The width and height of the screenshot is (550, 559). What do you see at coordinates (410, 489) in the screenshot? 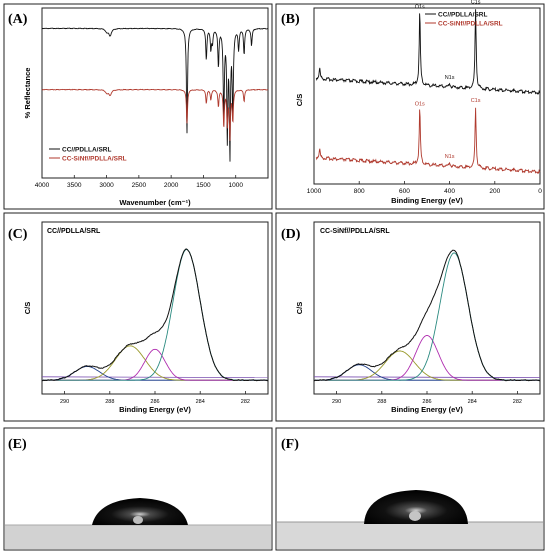
I see `panel-f: (F)` at bounding box center [410, 489].